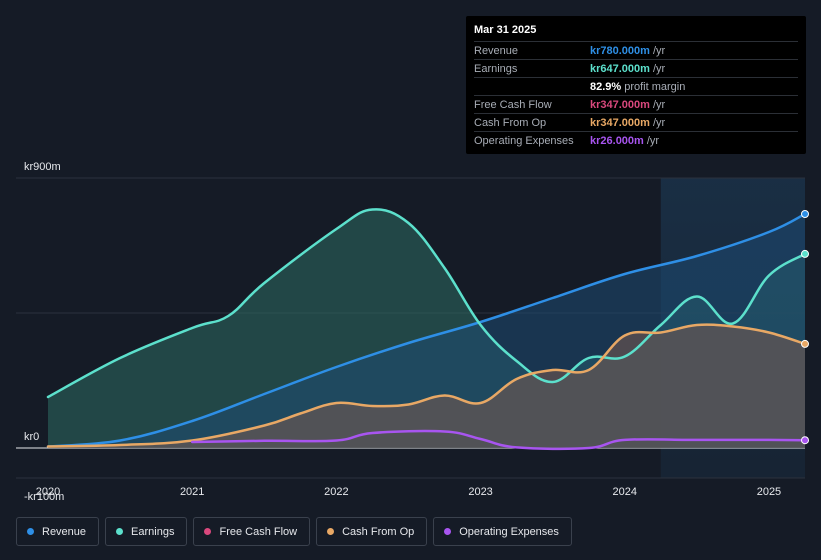 The height and width of the screenshot is (560, 821). I want to click on tooltip-row-label: Free Cash Flow, so click(513, 104).